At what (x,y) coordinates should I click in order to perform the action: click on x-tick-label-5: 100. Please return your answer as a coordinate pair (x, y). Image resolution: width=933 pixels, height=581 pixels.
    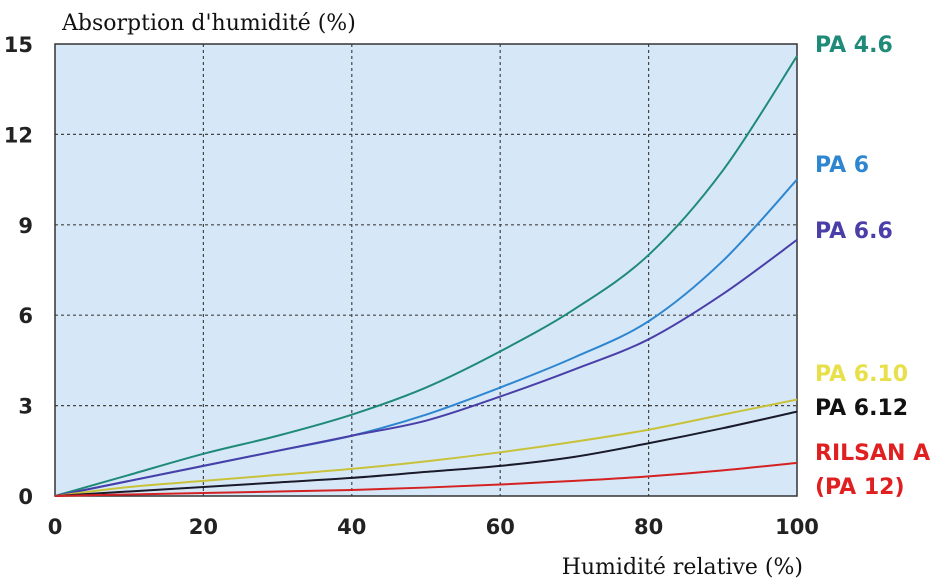
    Looking at the image, I should click on (797, 527).